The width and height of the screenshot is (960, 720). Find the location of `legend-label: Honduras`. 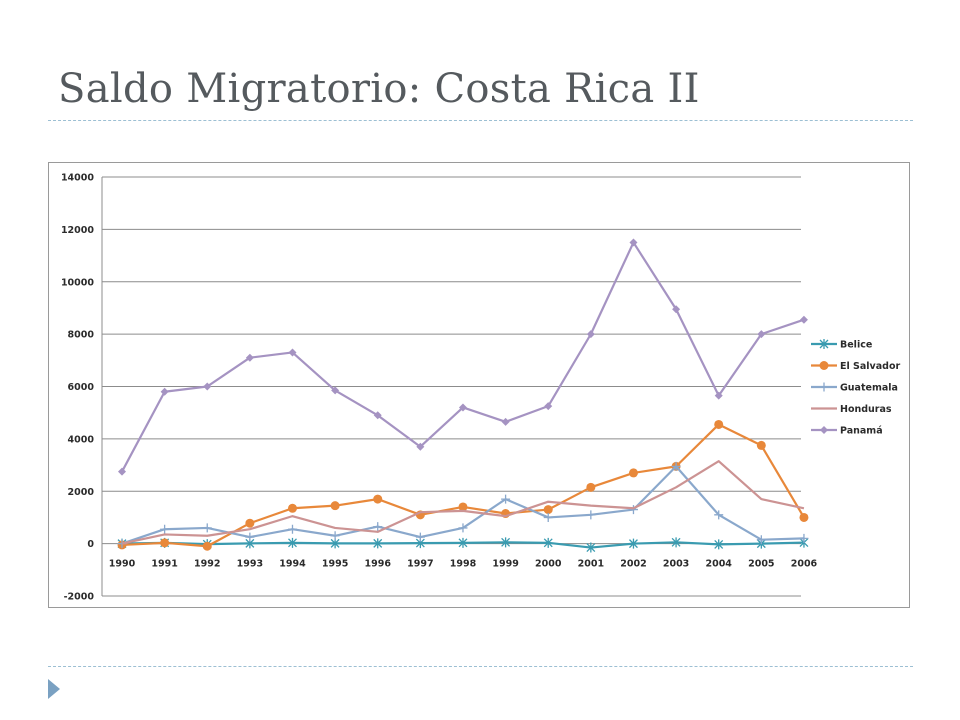

legend-label: Honduras is located at coordinates (866, 409).